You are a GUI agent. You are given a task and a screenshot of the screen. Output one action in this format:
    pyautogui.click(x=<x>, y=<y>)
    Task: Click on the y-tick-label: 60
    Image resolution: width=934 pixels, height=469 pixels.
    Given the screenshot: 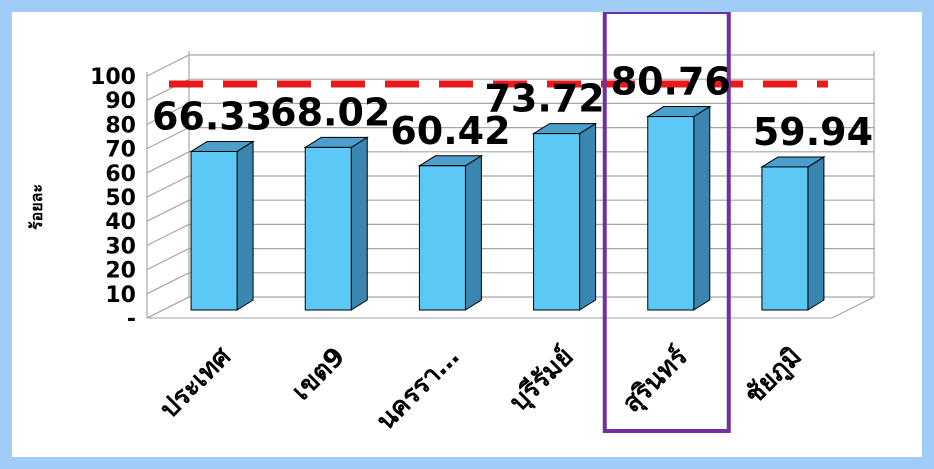 What is the action you would take?
    pyautogui.click(x=120, y=174)
    